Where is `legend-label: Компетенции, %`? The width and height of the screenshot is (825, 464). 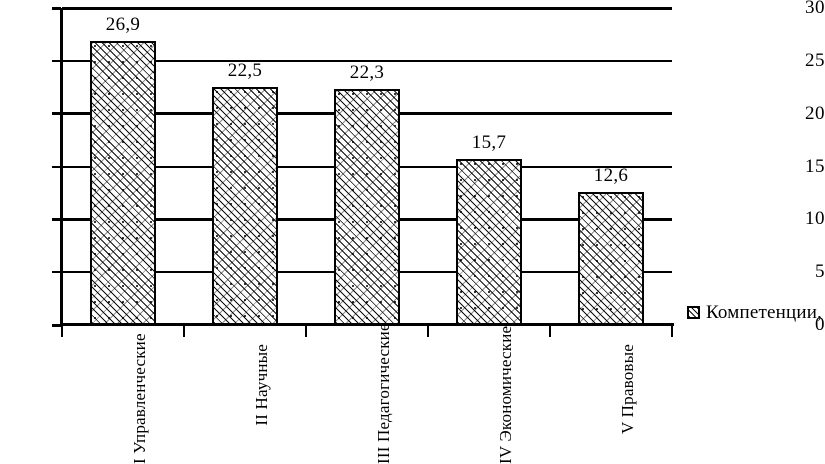
legend-label: Компетенции, % is located at coordinates (765, 312).